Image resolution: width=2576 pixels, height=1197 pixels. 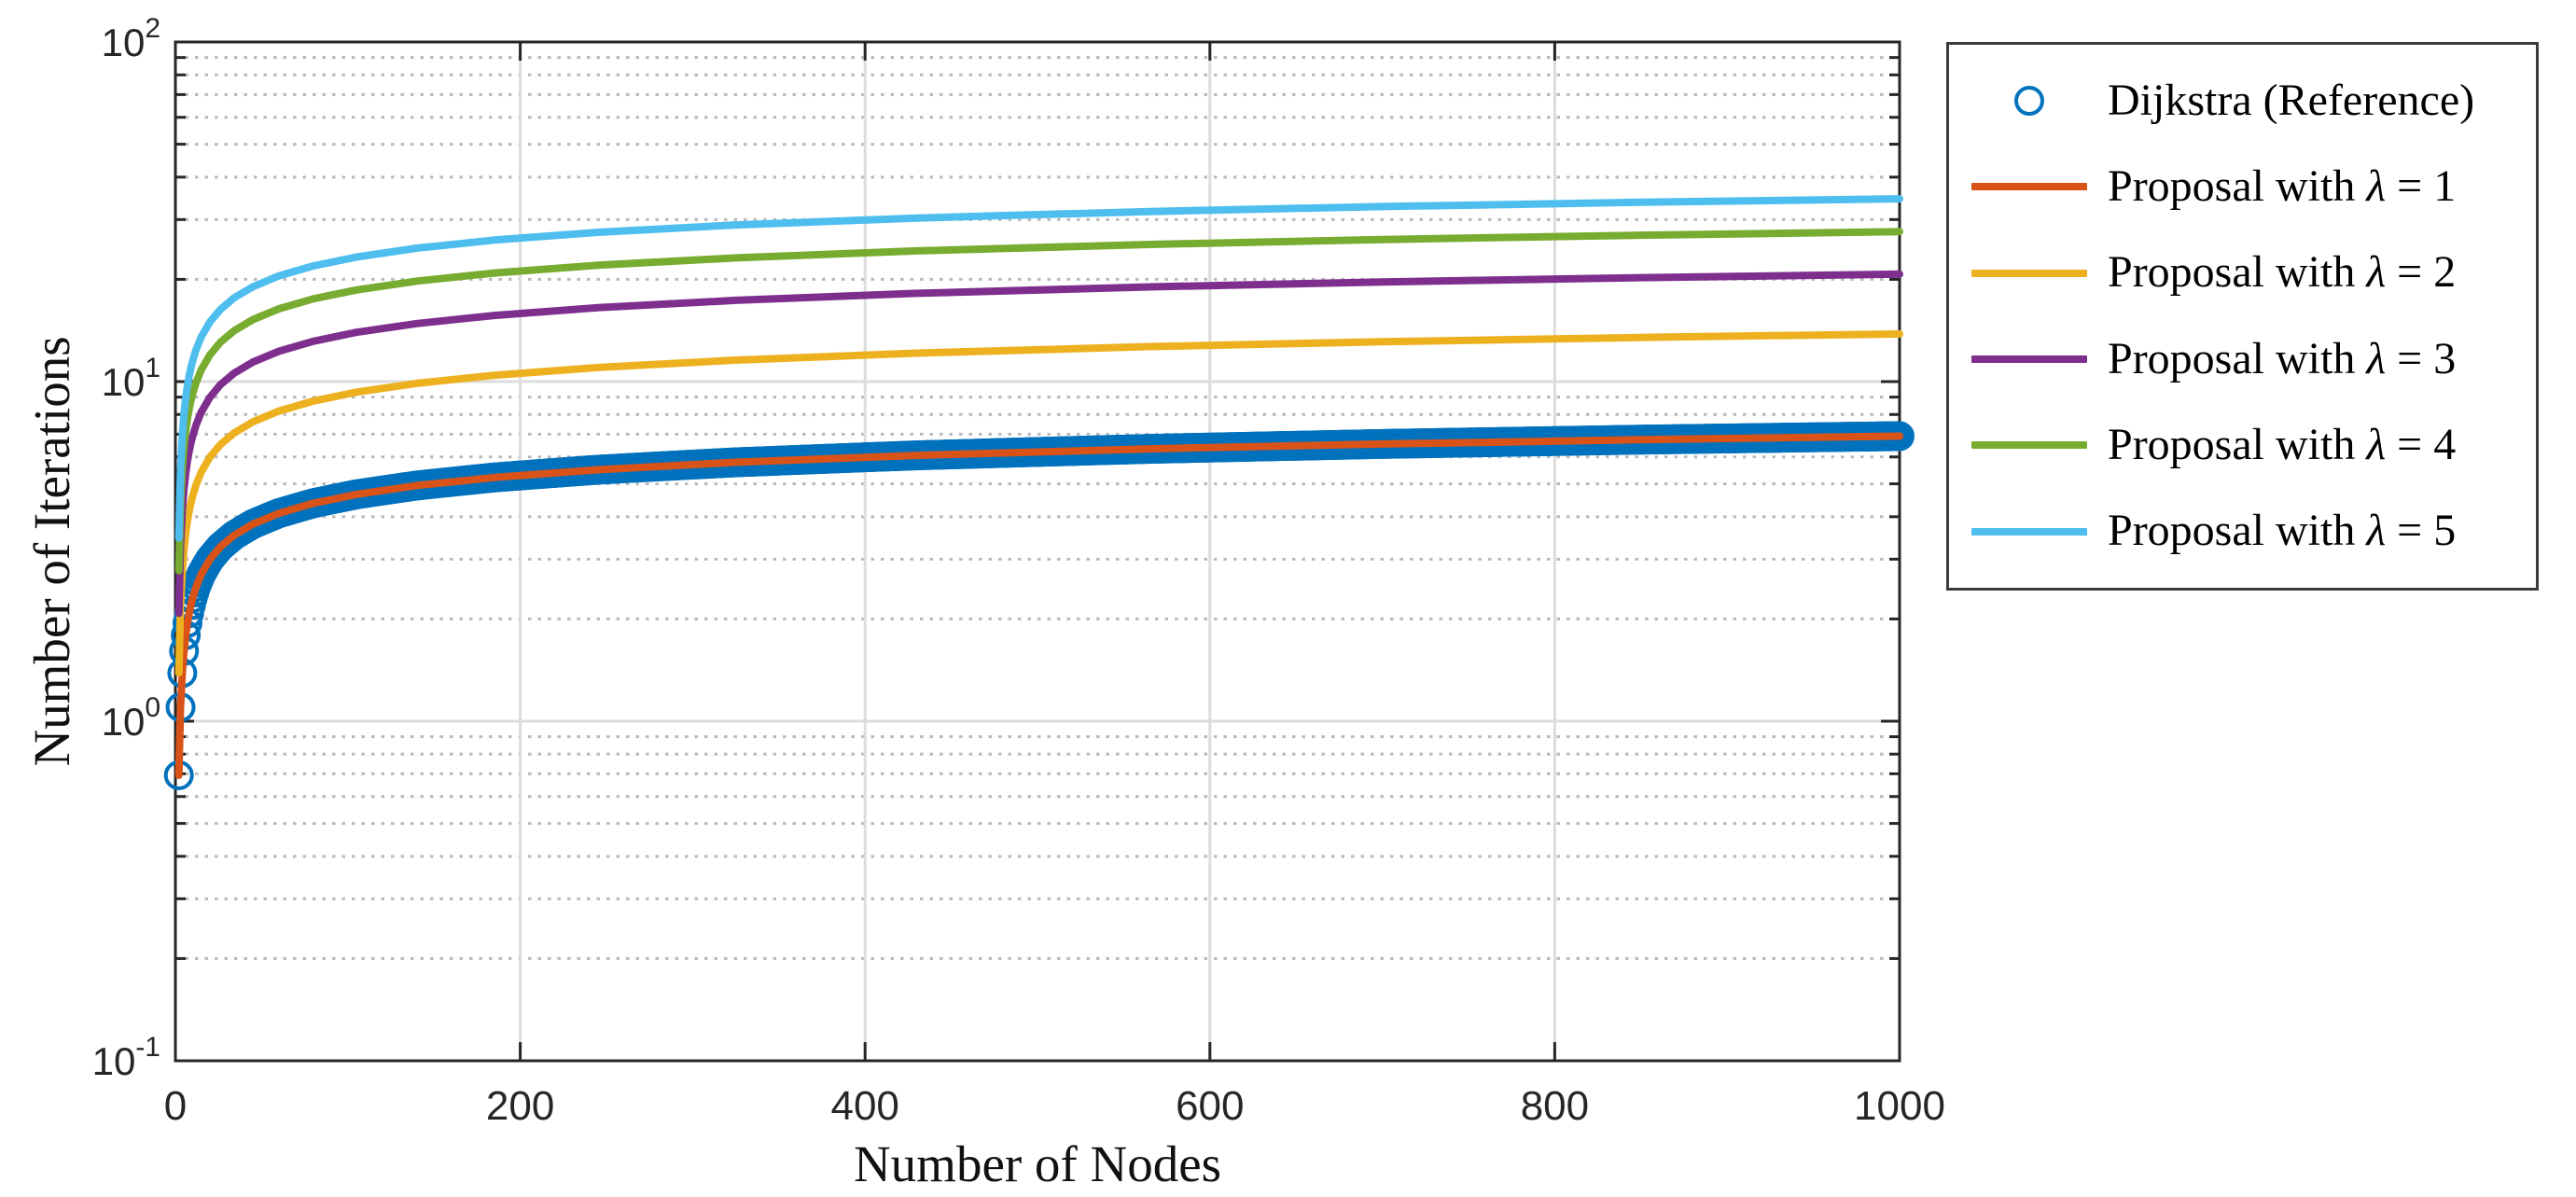 I want to click on lambda-2-line-swatch, so click(x=2029, y=273).